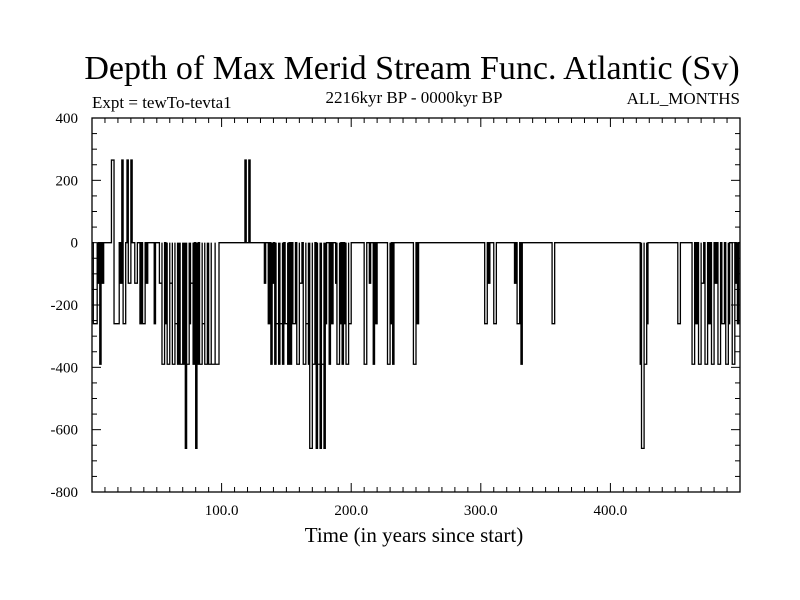 This screenshot has width=800, height=600. Describe the element at coordinates (162, 102) in the screenshot. I see `experiment-label: Expt = tewTo-tevta1` at that location.